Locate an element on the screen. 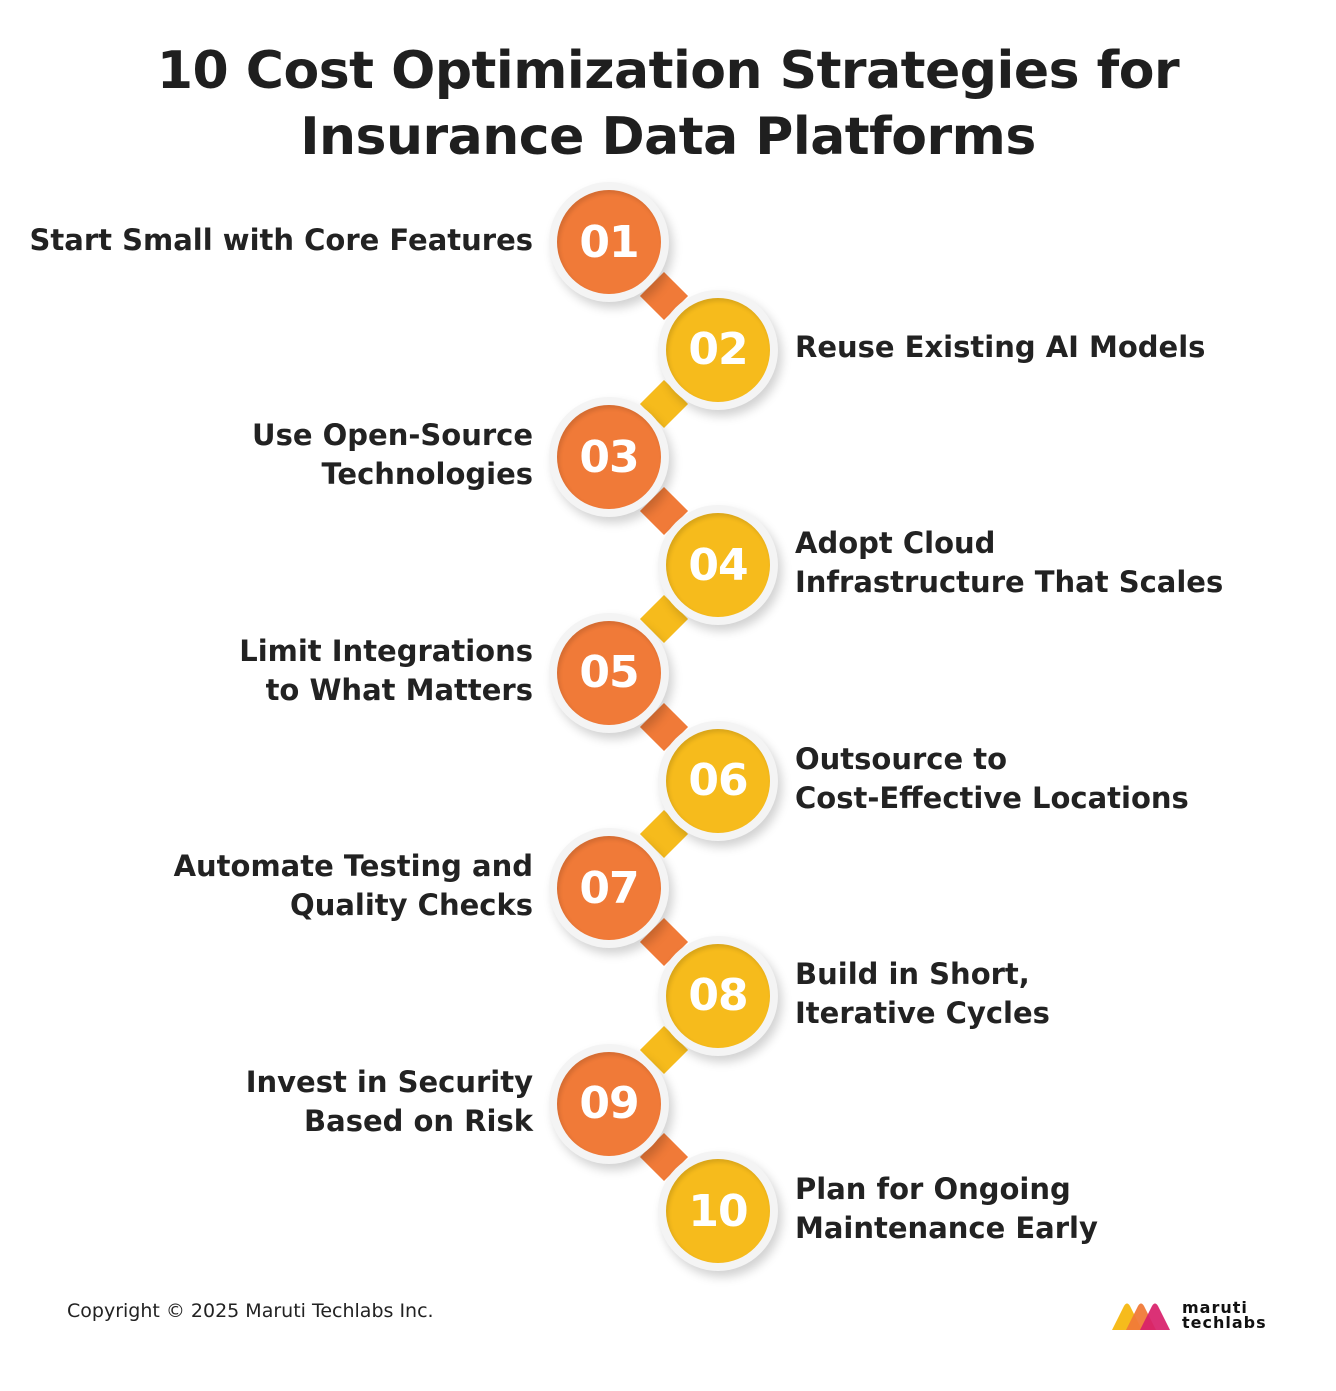 The width and height of the screenshot is (1336, 1391). step-number: 05 is located at coordinates (609, 672).